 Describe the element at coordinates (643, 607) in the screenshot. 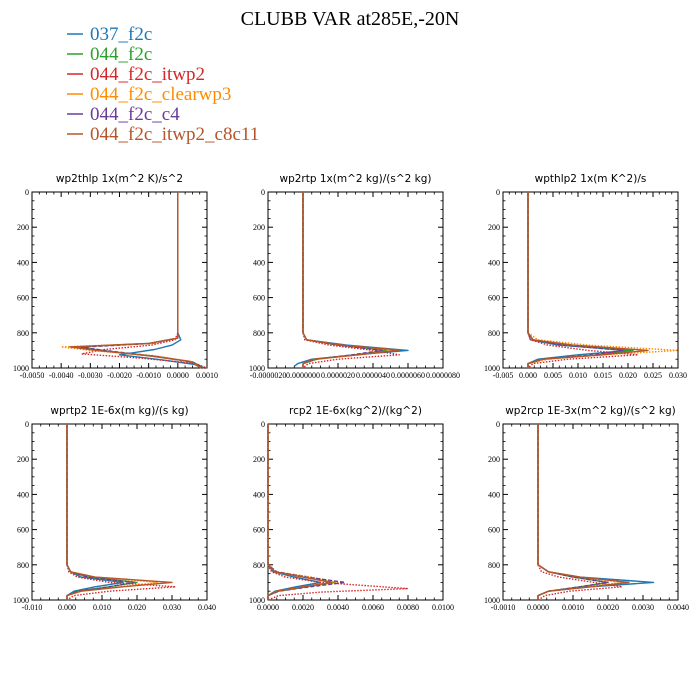

I see `x-tick-label: 0.0030` at that location.